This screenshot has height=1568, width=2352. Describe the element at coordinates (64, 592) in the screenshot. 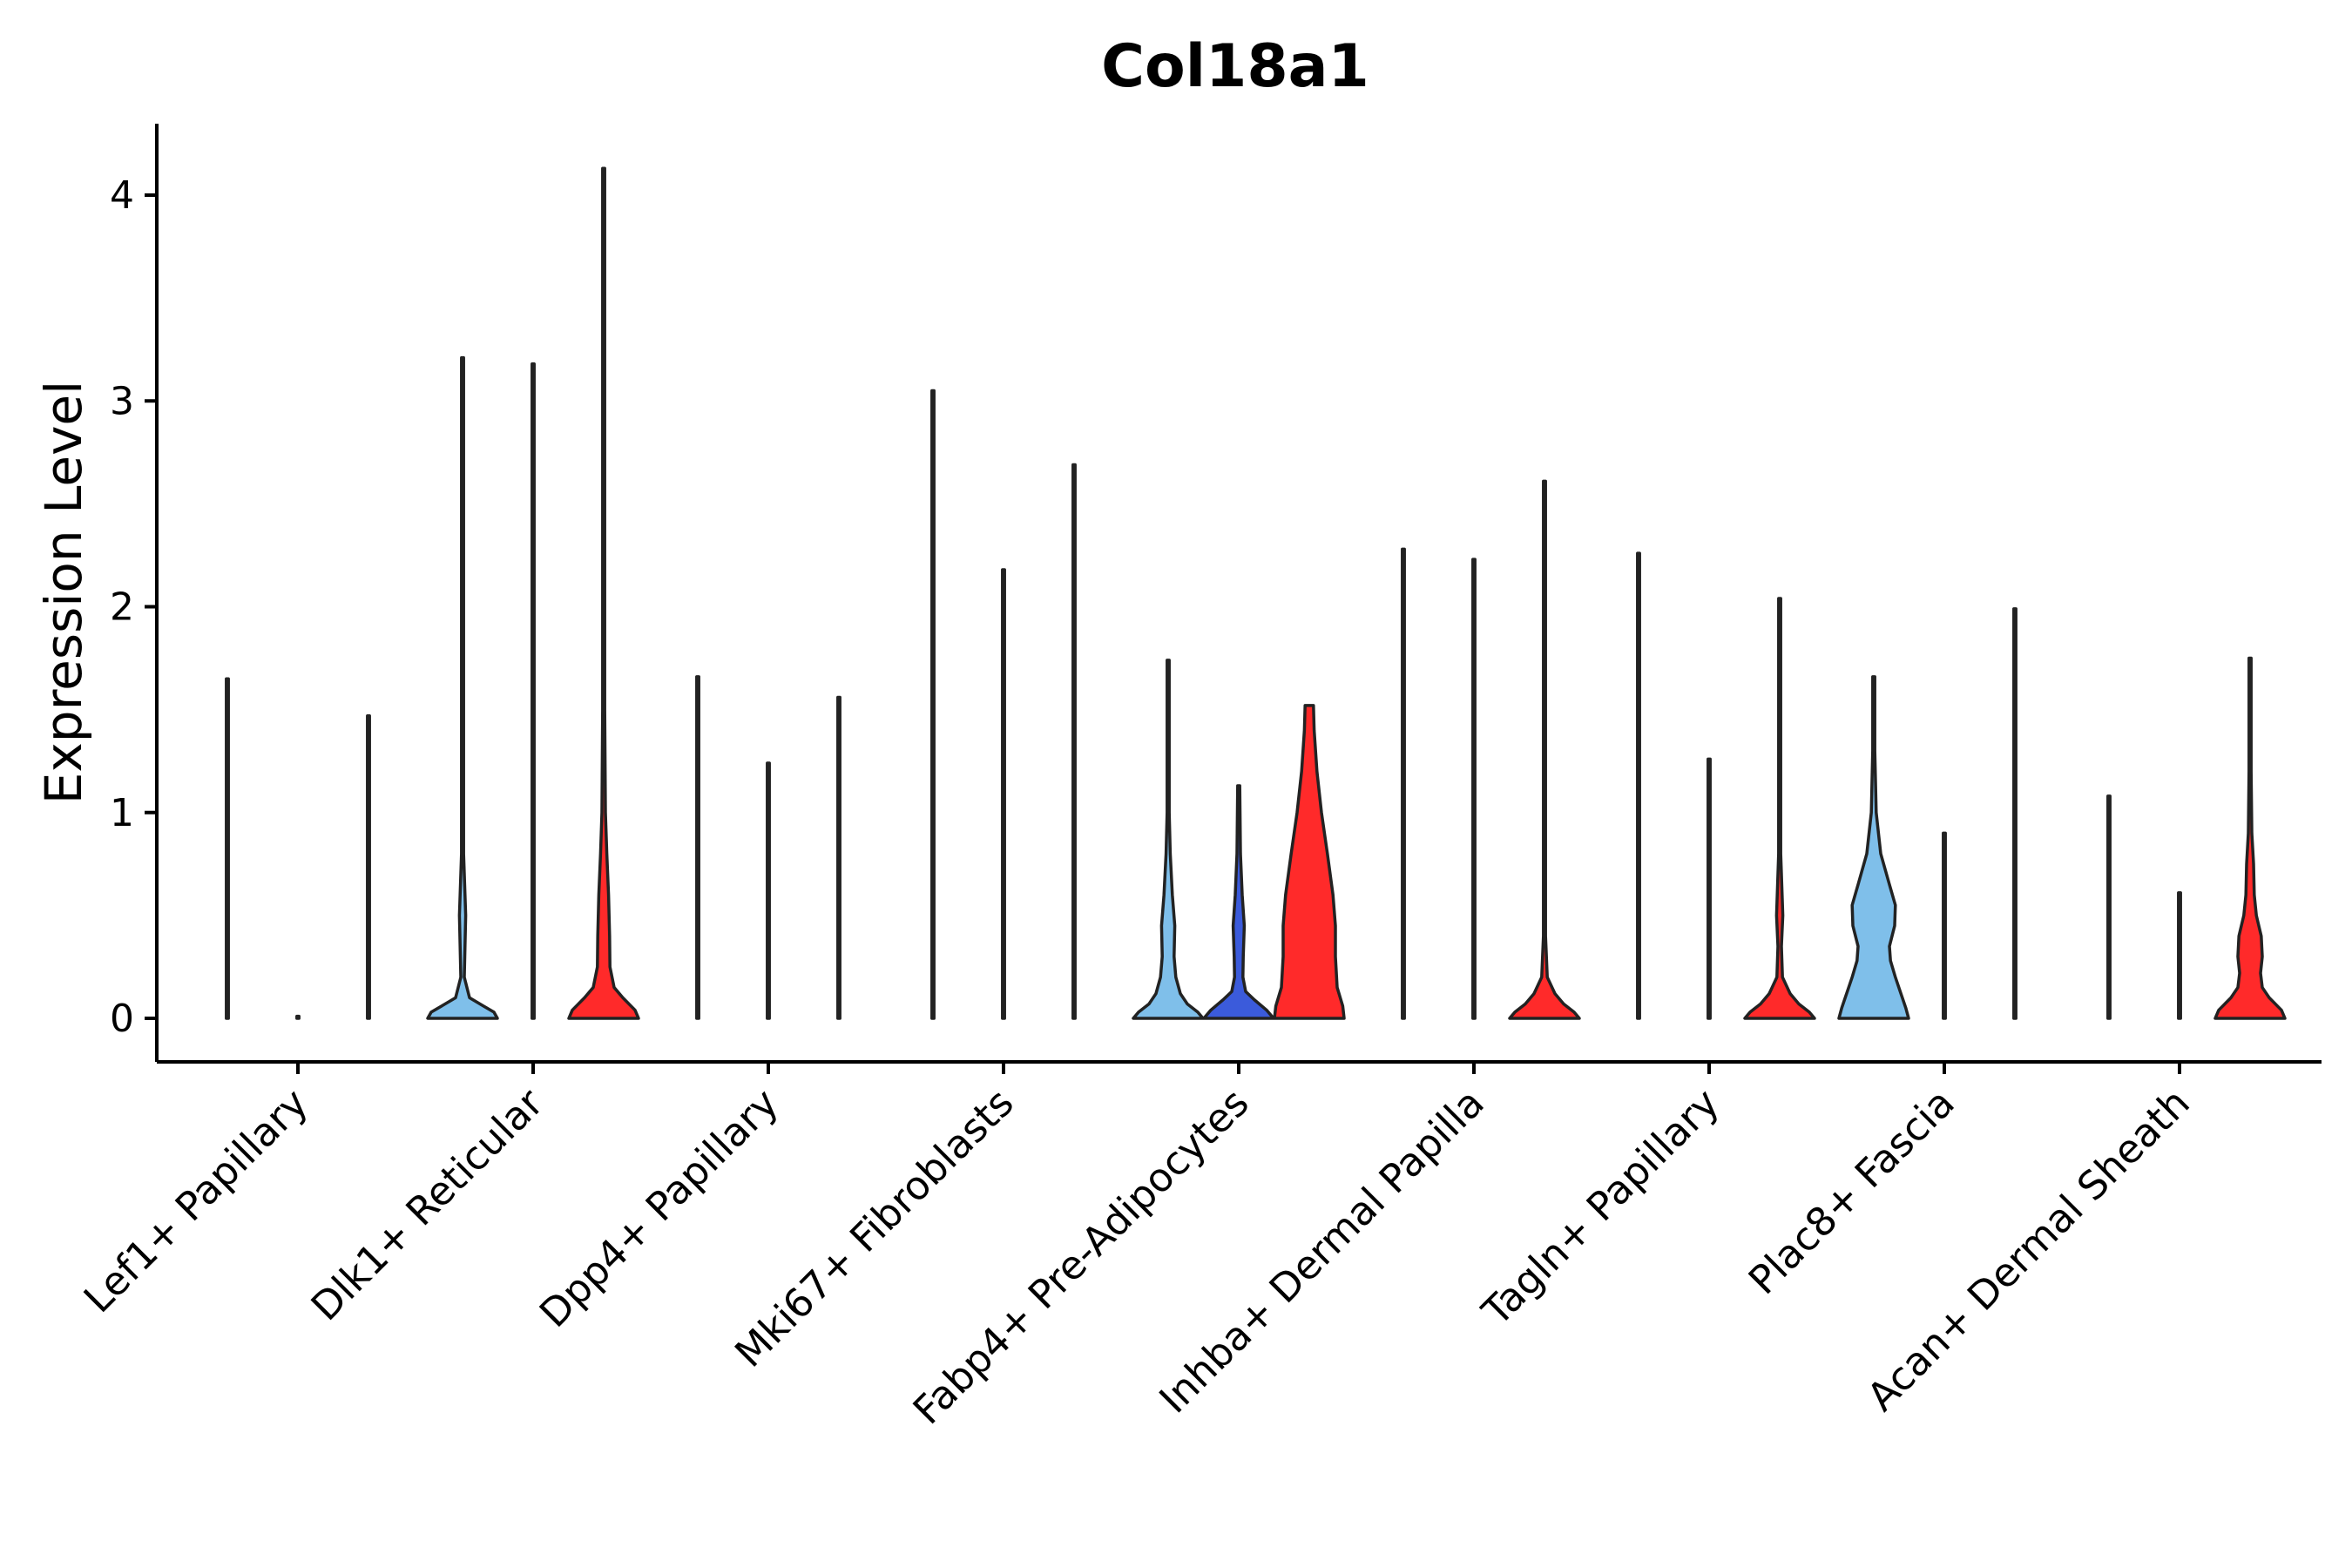

I see `y-axis-label: Expression Level` at that location.